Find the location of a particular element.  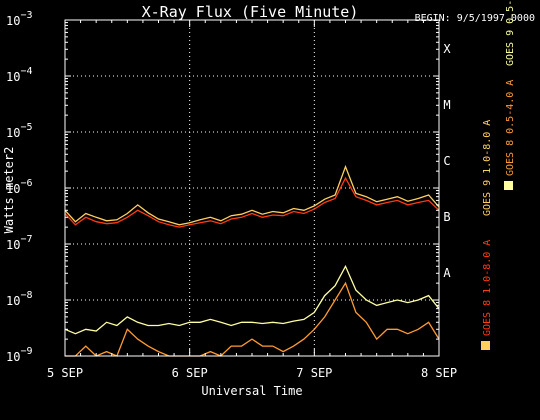

y-tick-label: 10⁻³ is located at coordinates (19, 19).